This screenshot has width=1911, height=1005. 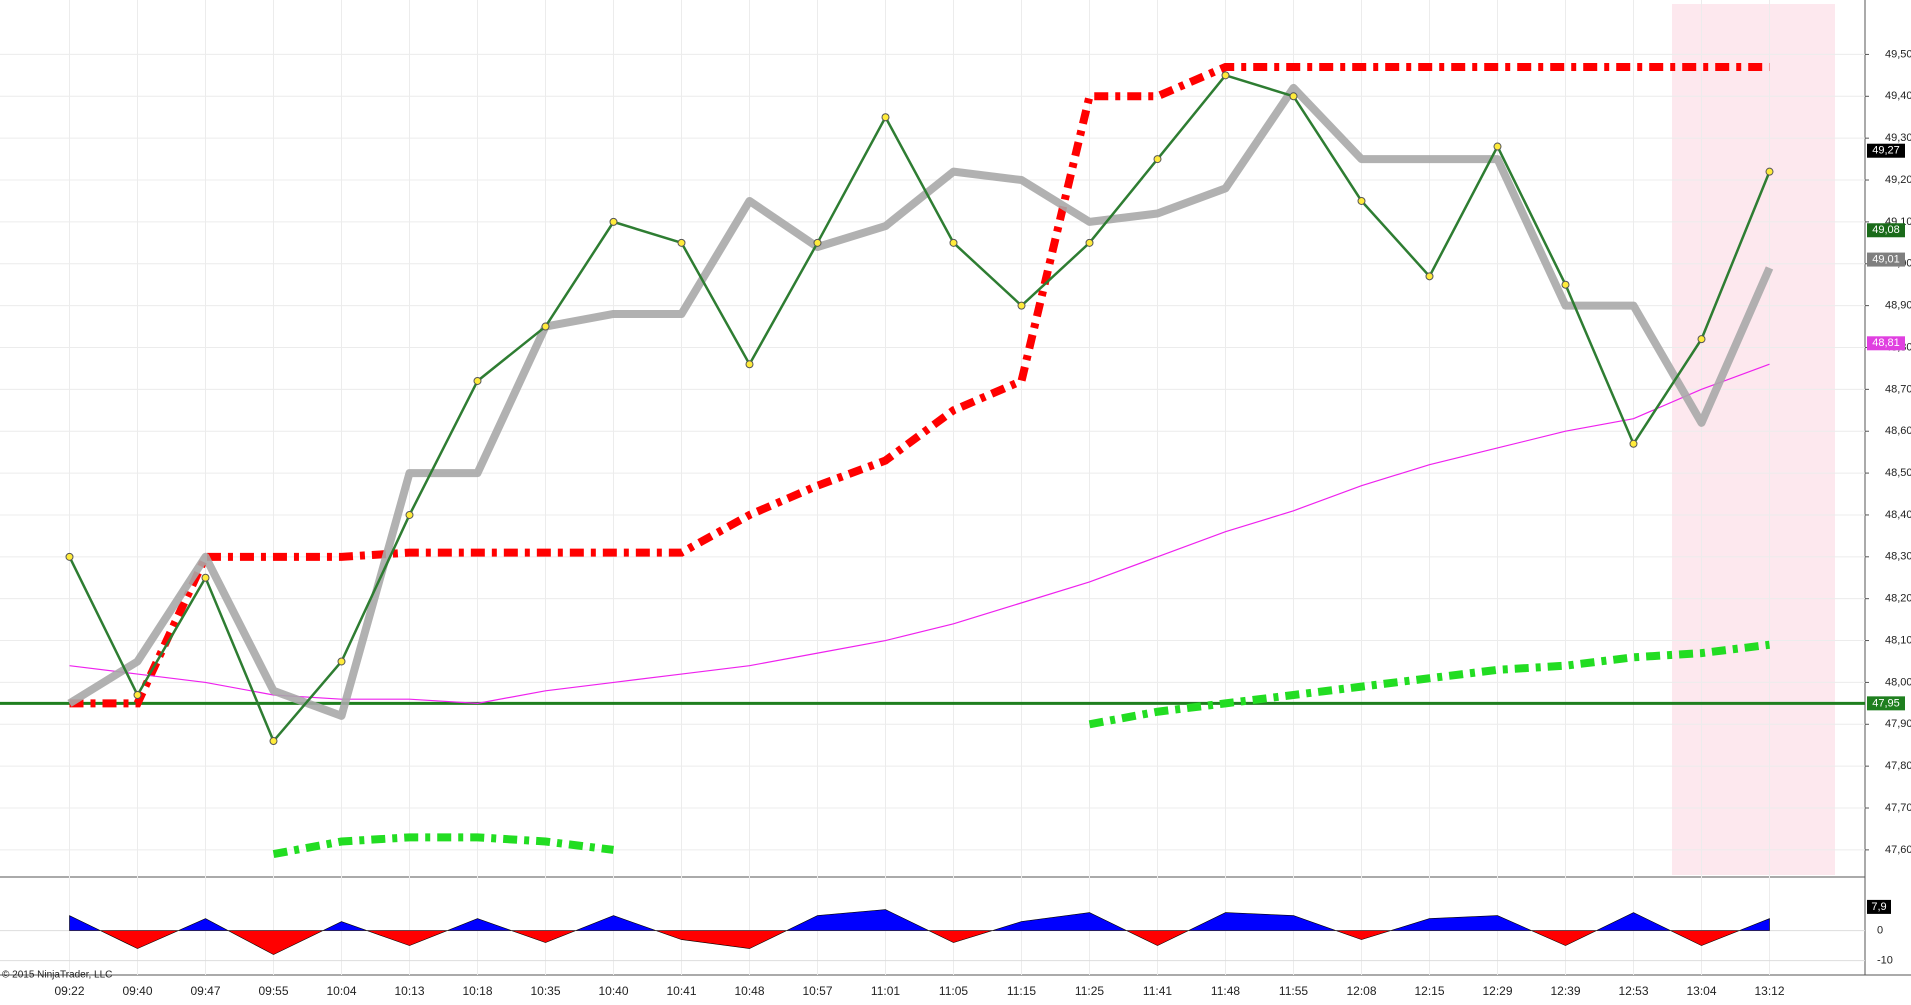 I want to click on price-marker-label: 49,27, so click(x=1886, y=151).